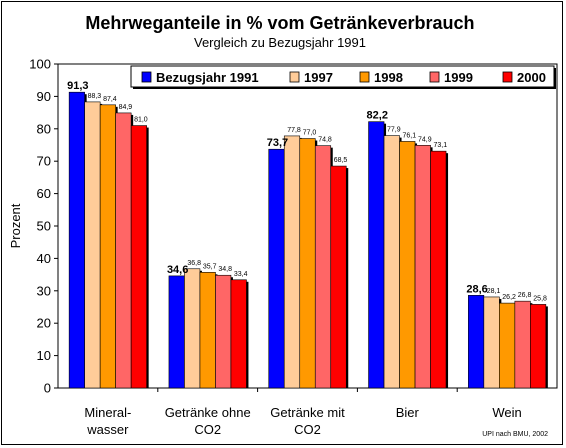  Describe the element at coordinates (110, 99) in the screenshot. I see `data-label: 87,4` at that location.